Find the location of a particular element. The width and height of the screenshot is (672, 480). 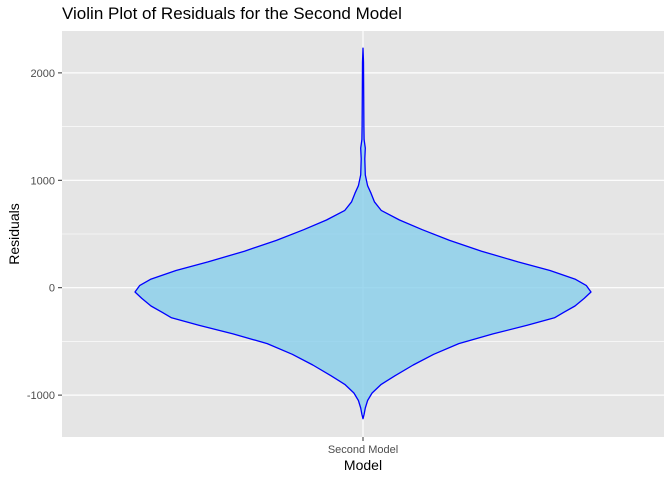

x-axis-ticks: Second Model is located at coordinates (363, 446).